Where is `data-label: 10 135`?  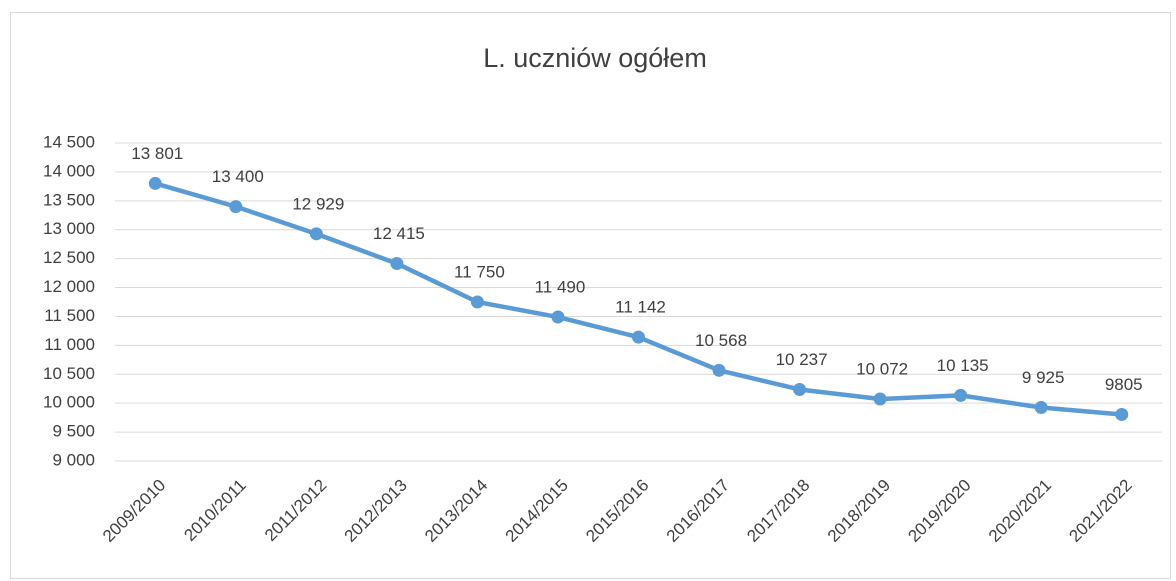 data-label: 10 135 is located at coordinates (963, 365).